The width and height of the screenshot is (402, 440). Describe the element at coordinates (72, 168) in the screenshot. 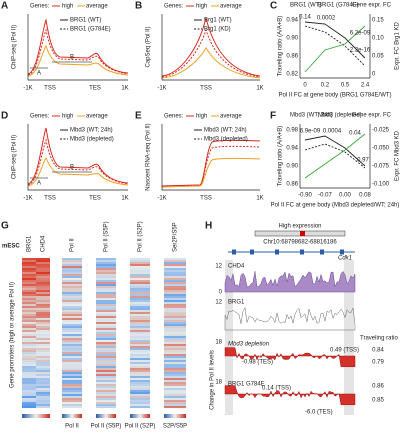

I see `label: B` at that location.